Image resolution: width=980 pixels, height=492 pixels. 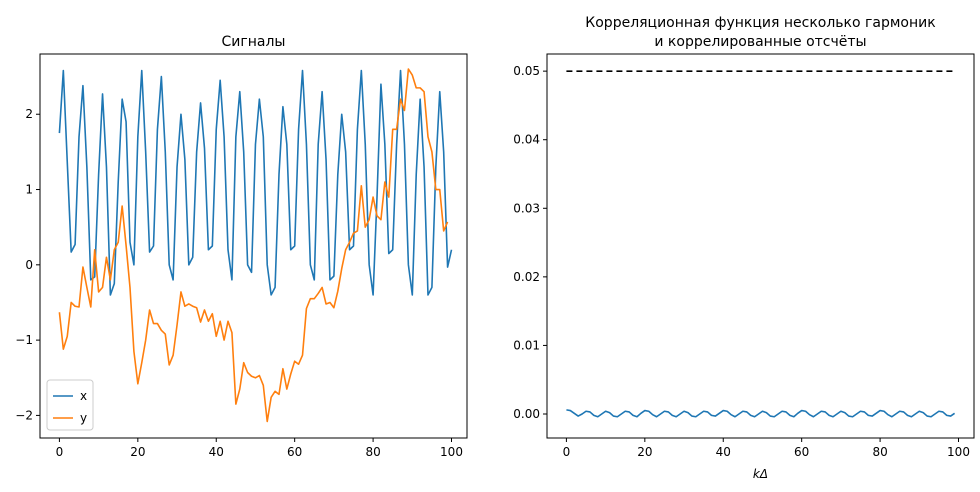 What do you see at coordinates (137, 452) in the screenshot?
I see `left-x-tick-label: 20` at bounding box center [137, 452].